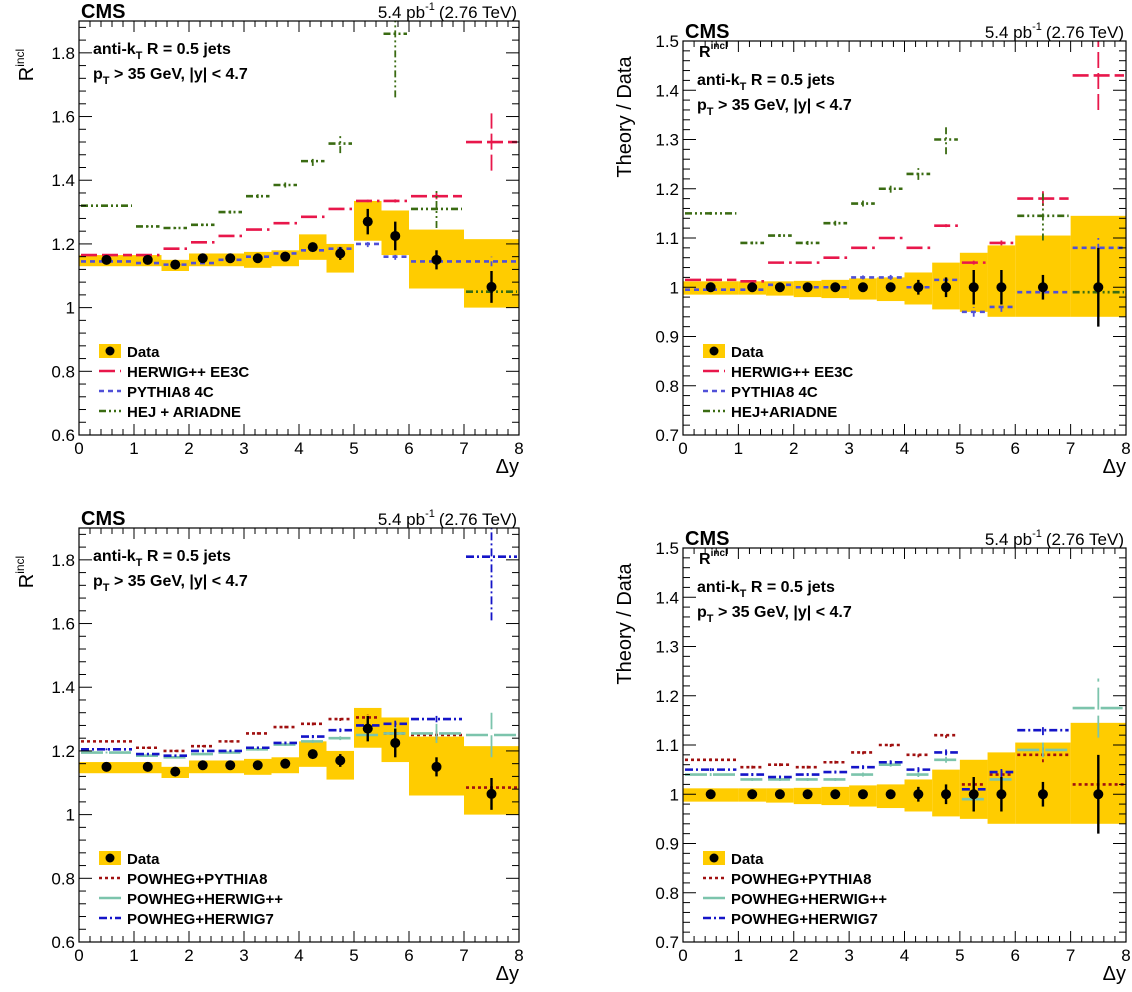 The image size is (1132, 992). What do you see at coordinates (299, 735) in the screenshot?
I see `series-powheg_herwigpp` at bounding box center [299, 735].